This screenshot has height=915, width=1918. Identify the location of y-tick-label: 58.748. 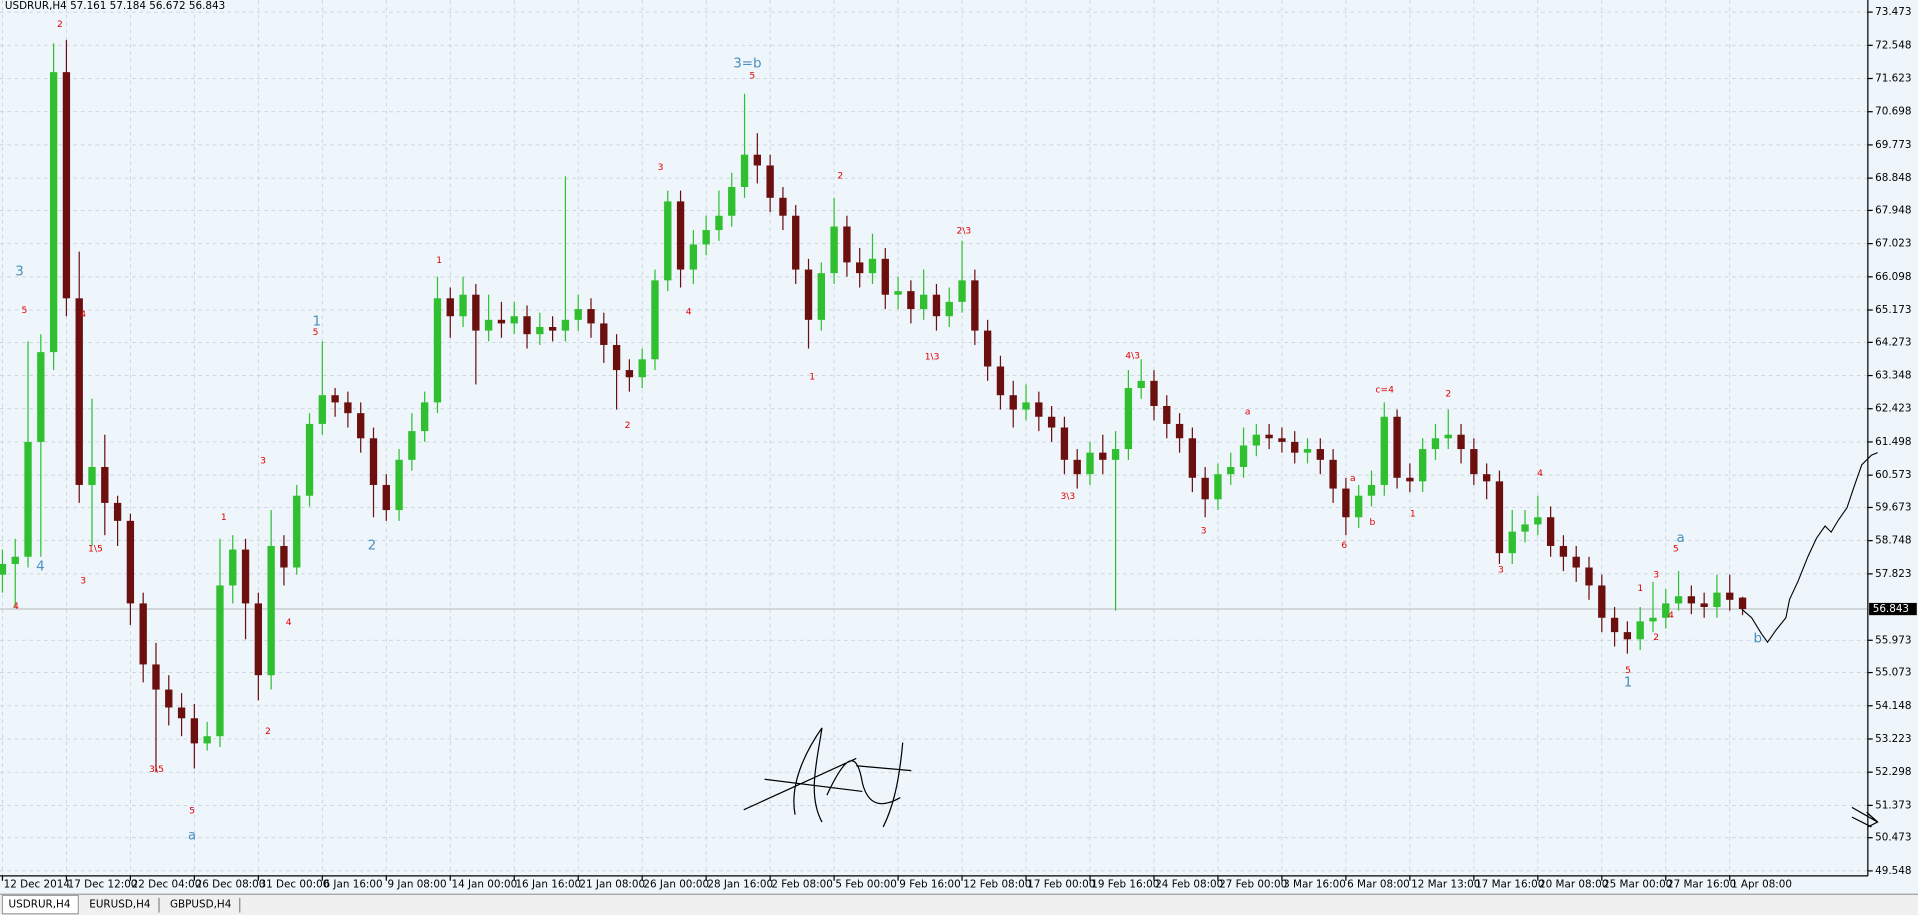
(1893, 541).